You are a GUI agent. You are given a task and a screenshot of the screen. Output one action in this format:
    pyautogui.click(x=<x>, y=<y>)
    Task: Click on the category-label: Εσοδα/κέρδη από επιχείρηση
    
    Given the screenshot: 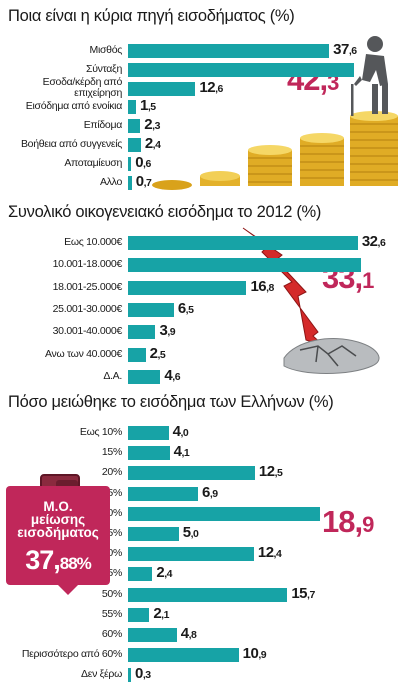 What is the action you would take?
    pyautogui.click(x=82, y=87)
    